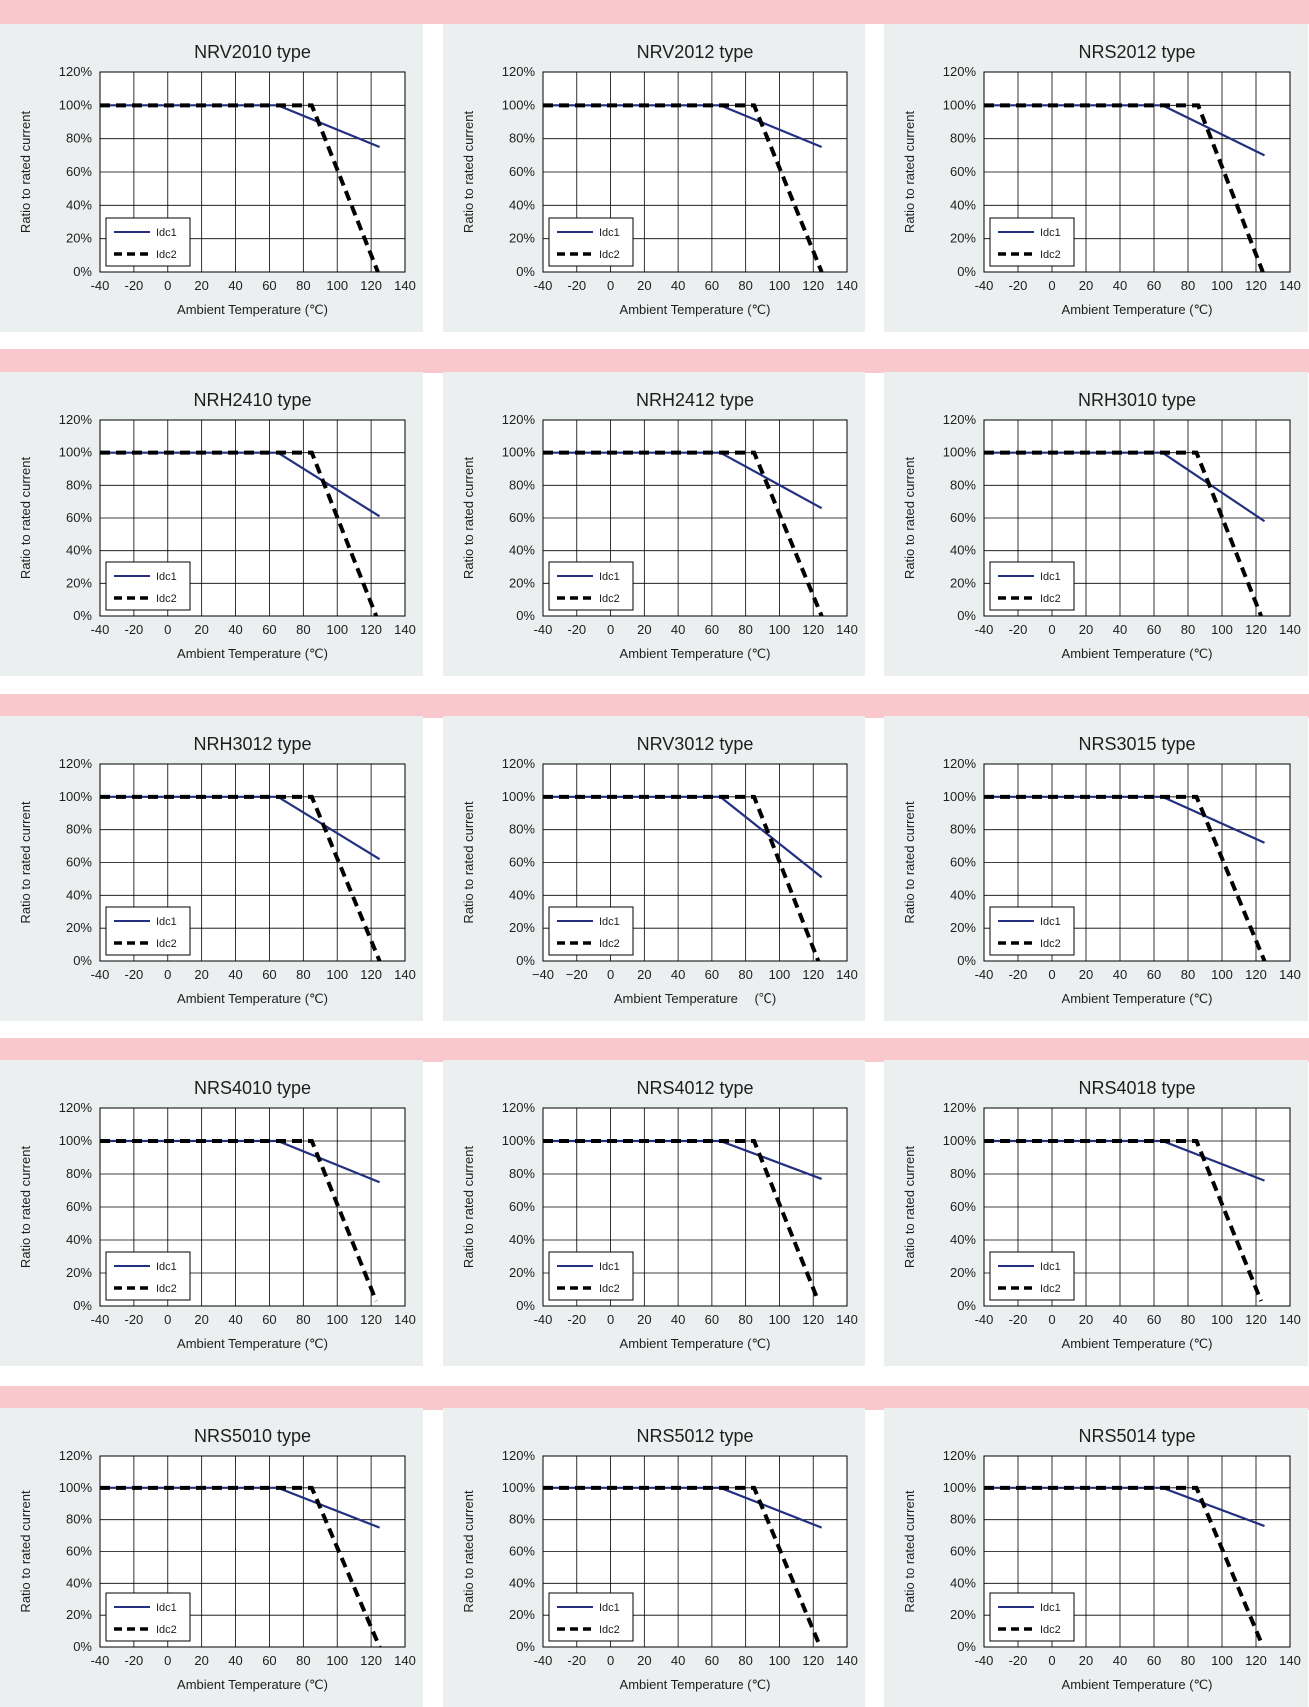  I want to click on chart-title: NRS2012 type, so click(1136, 52).